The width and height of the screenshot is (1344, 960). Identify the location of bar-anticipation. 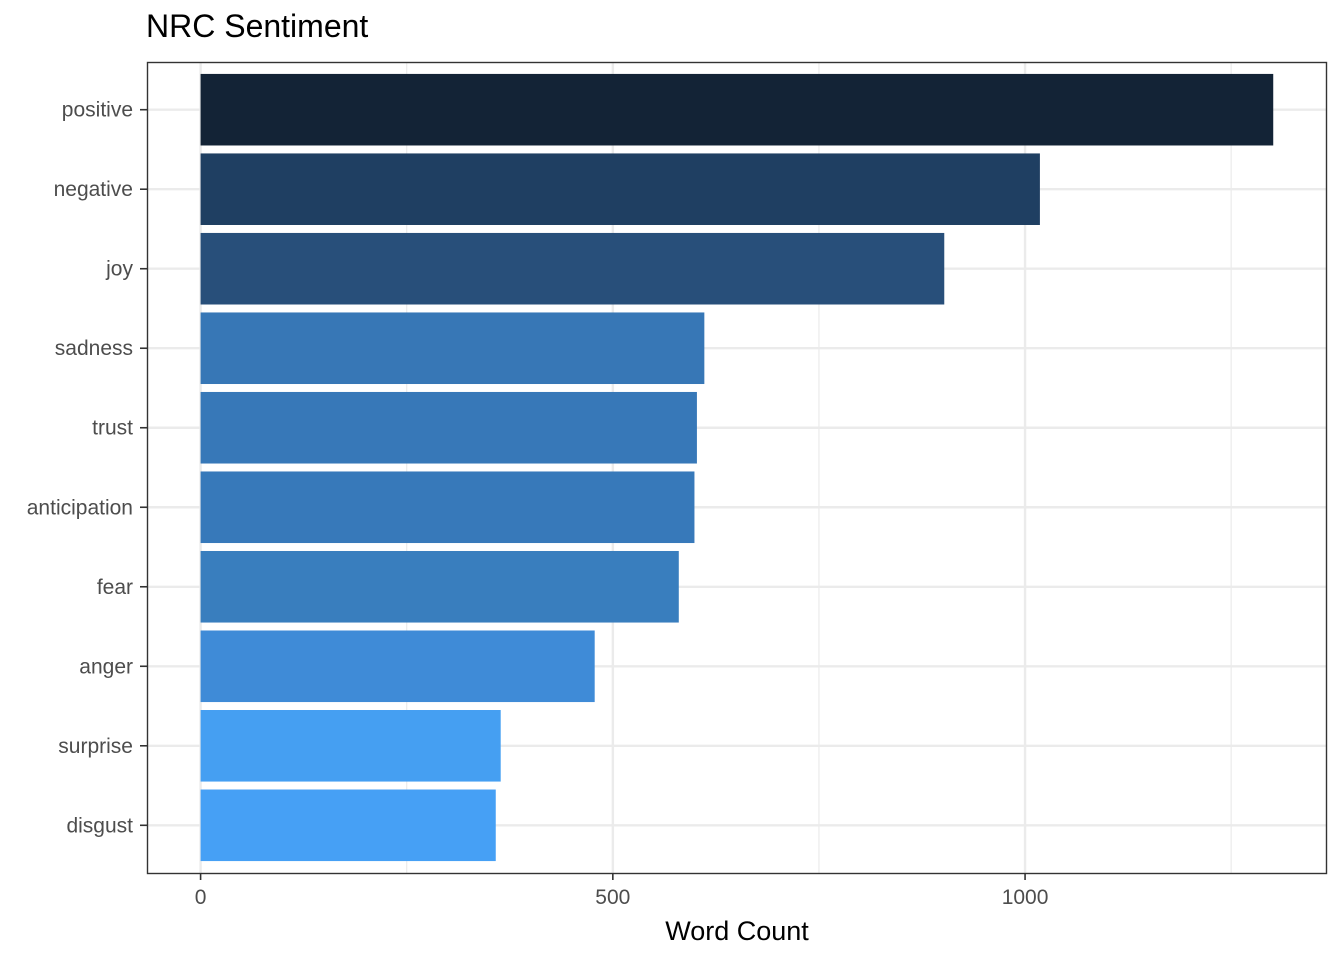
(447, 507).